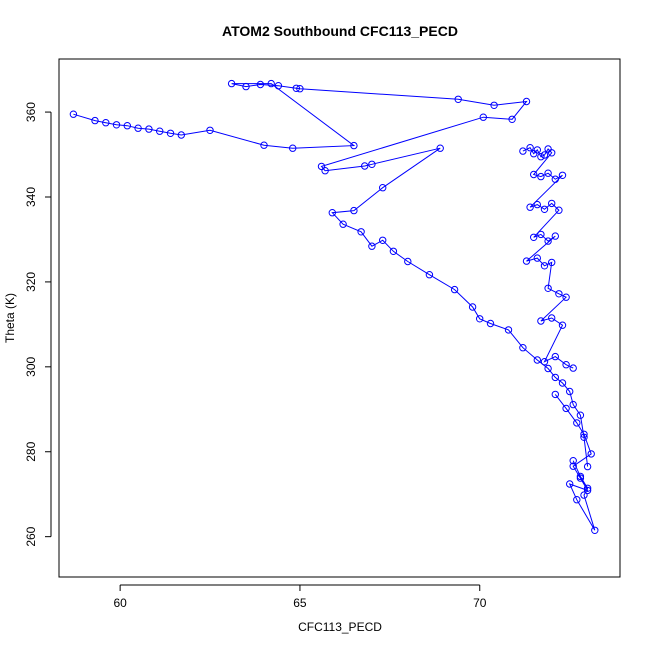 Image resolution: width=650 pixels, height=650 pixels. What do you see at coordinates (31, 536) in the screenshot?
I see `y-tick-label: 260` at bounding box center [31, 536].